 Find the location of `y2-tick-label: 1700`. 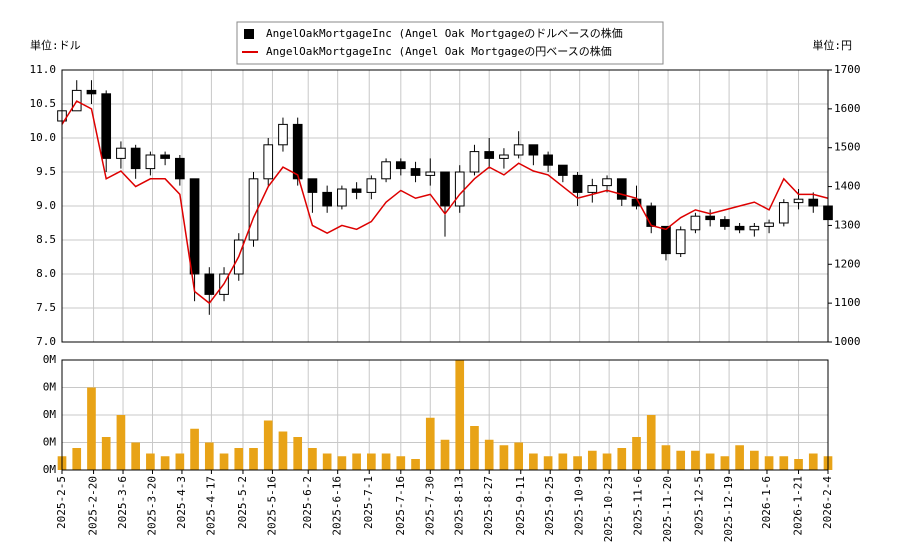

y2-tick-label: 1700 is located at coordinates (847, 69).